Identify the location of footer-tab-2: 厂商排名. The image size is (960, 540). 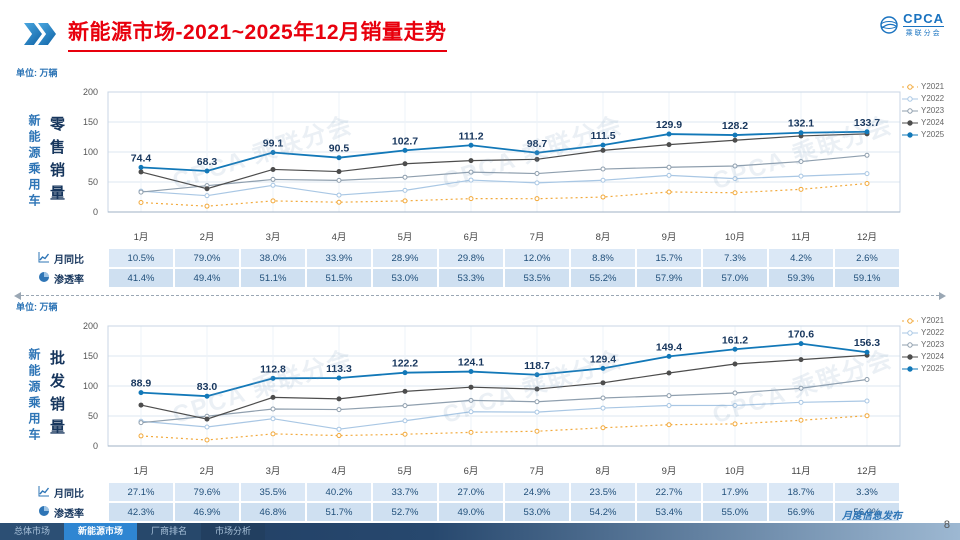
(169, 531).